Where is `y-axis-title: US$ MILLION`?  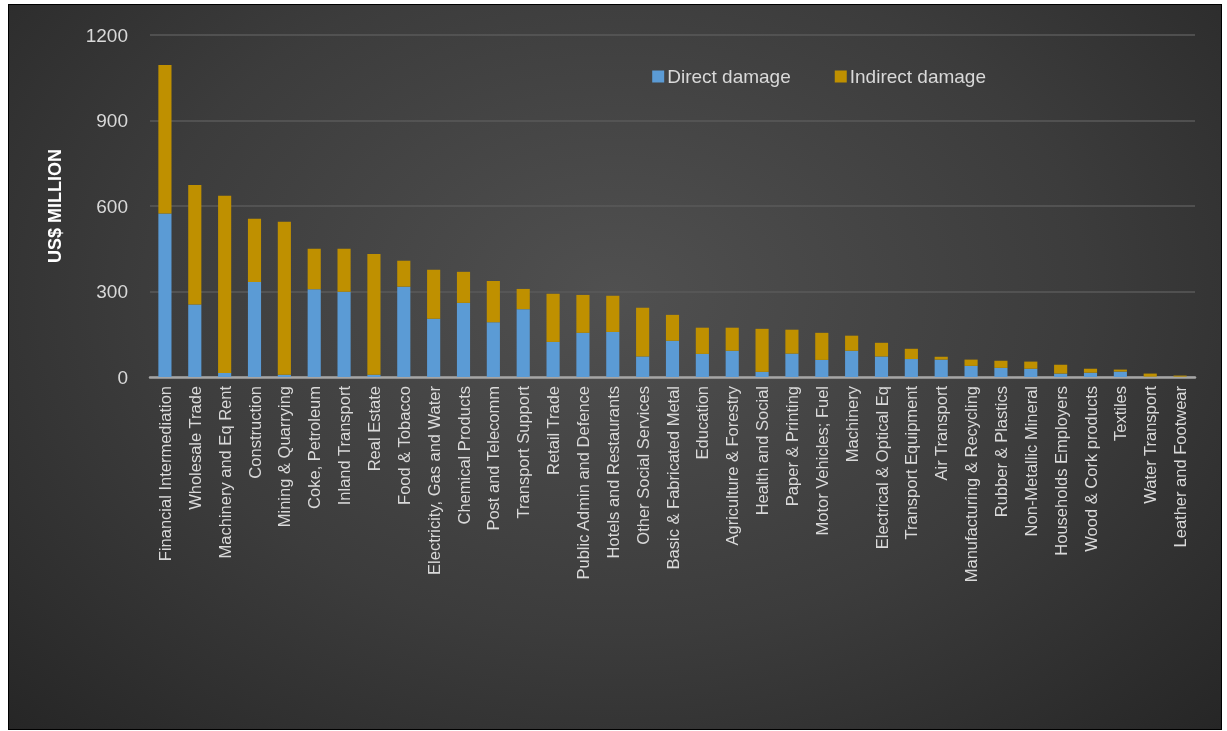 y-axis-title: US$ MILLION is located at coordinates (55, 206).